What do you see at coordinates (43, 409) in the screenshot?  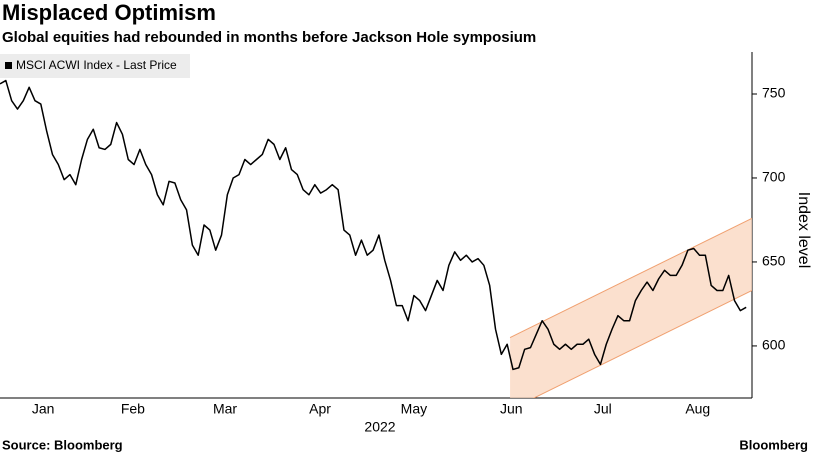 I see `x-tick-label: Jan` at bounding box center [43, 409].